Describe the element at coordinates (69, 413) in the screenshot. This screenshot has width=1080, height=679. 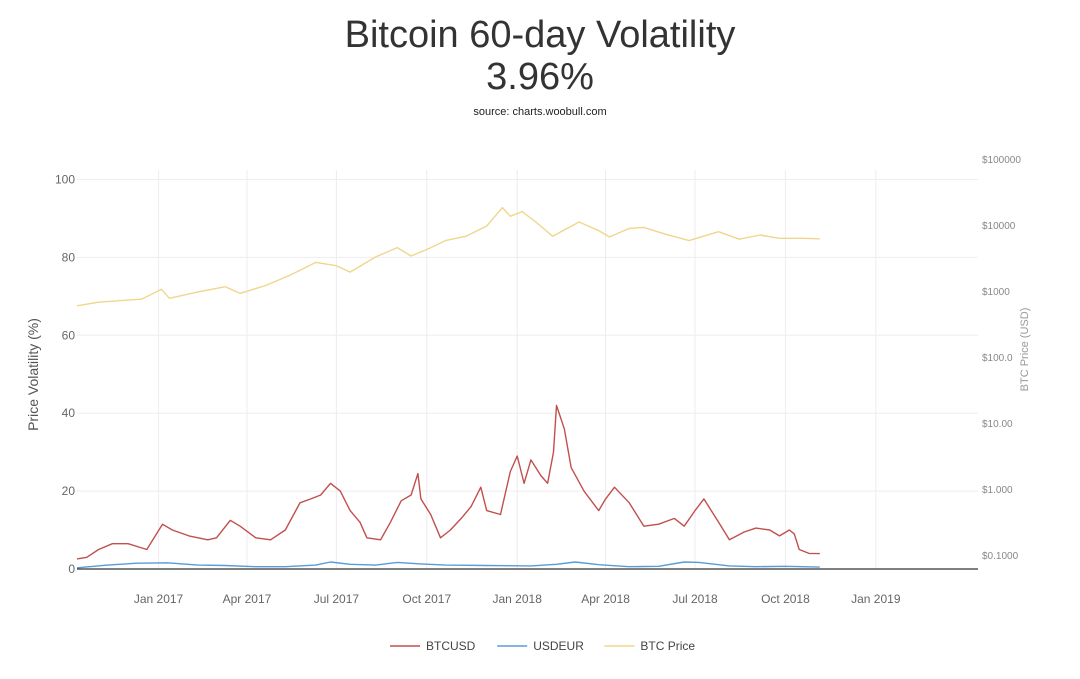
I see `y-tick-label: 40` at that location.